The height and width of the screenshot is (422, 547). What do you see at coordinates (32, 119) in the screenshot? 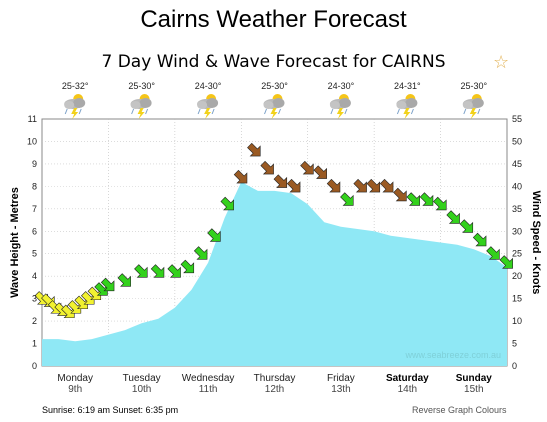
I see `y-left-tick-label: 11` at bounding box center [32, 119].